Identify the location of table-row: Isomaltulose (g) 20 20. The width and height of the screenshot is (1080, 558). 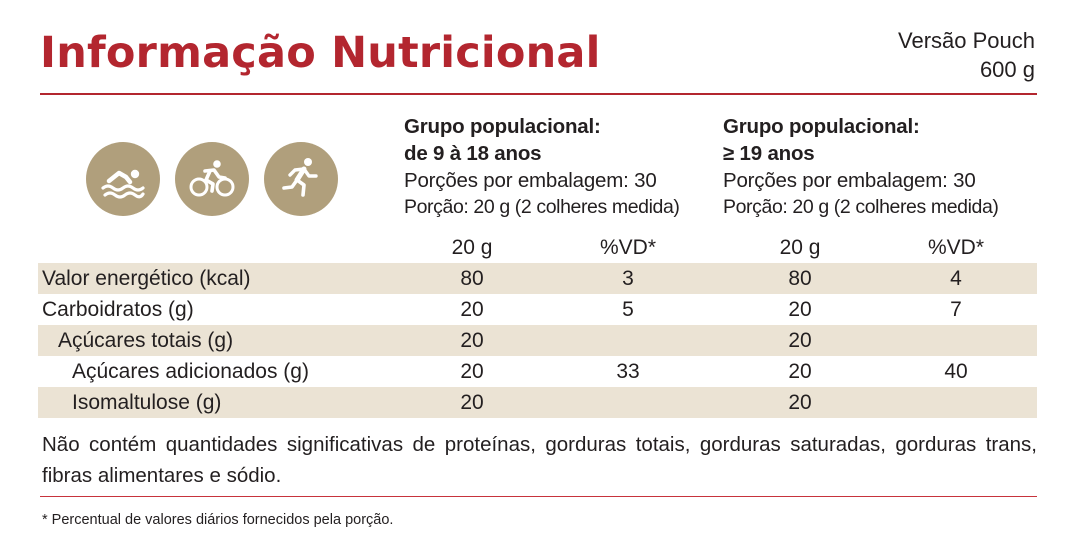
(537, 402).